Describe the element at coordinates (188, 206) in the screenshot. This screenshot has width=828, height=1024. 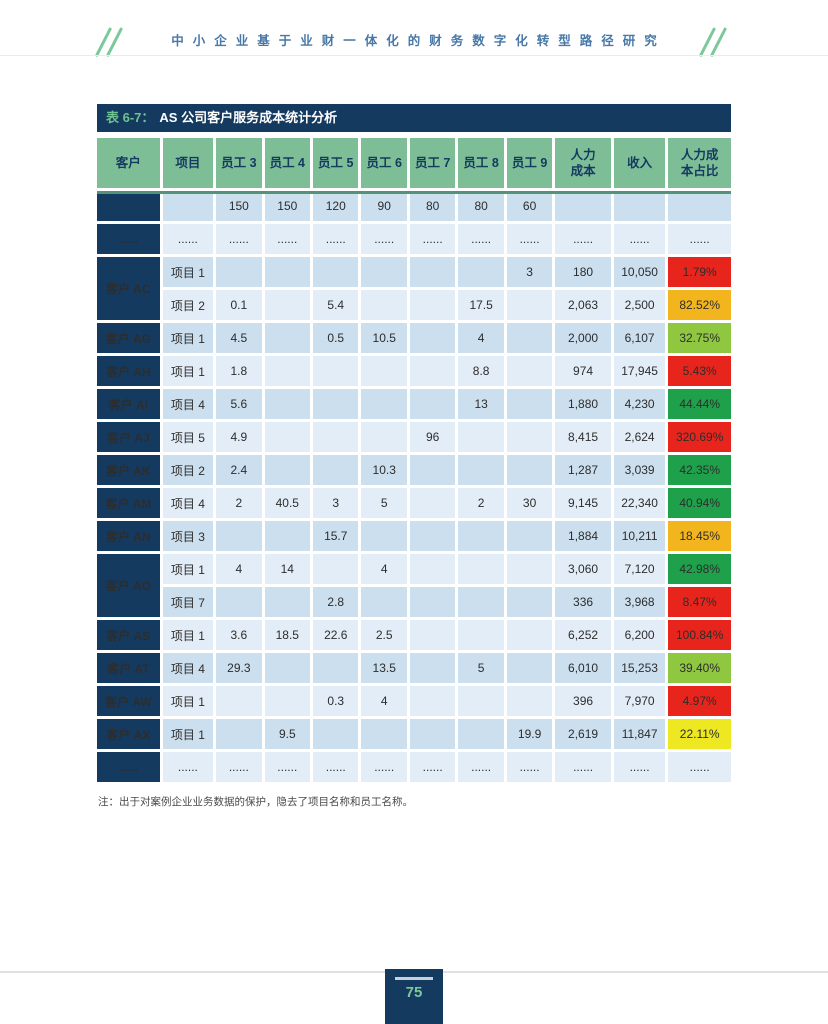
I see `project-cell` at that location.